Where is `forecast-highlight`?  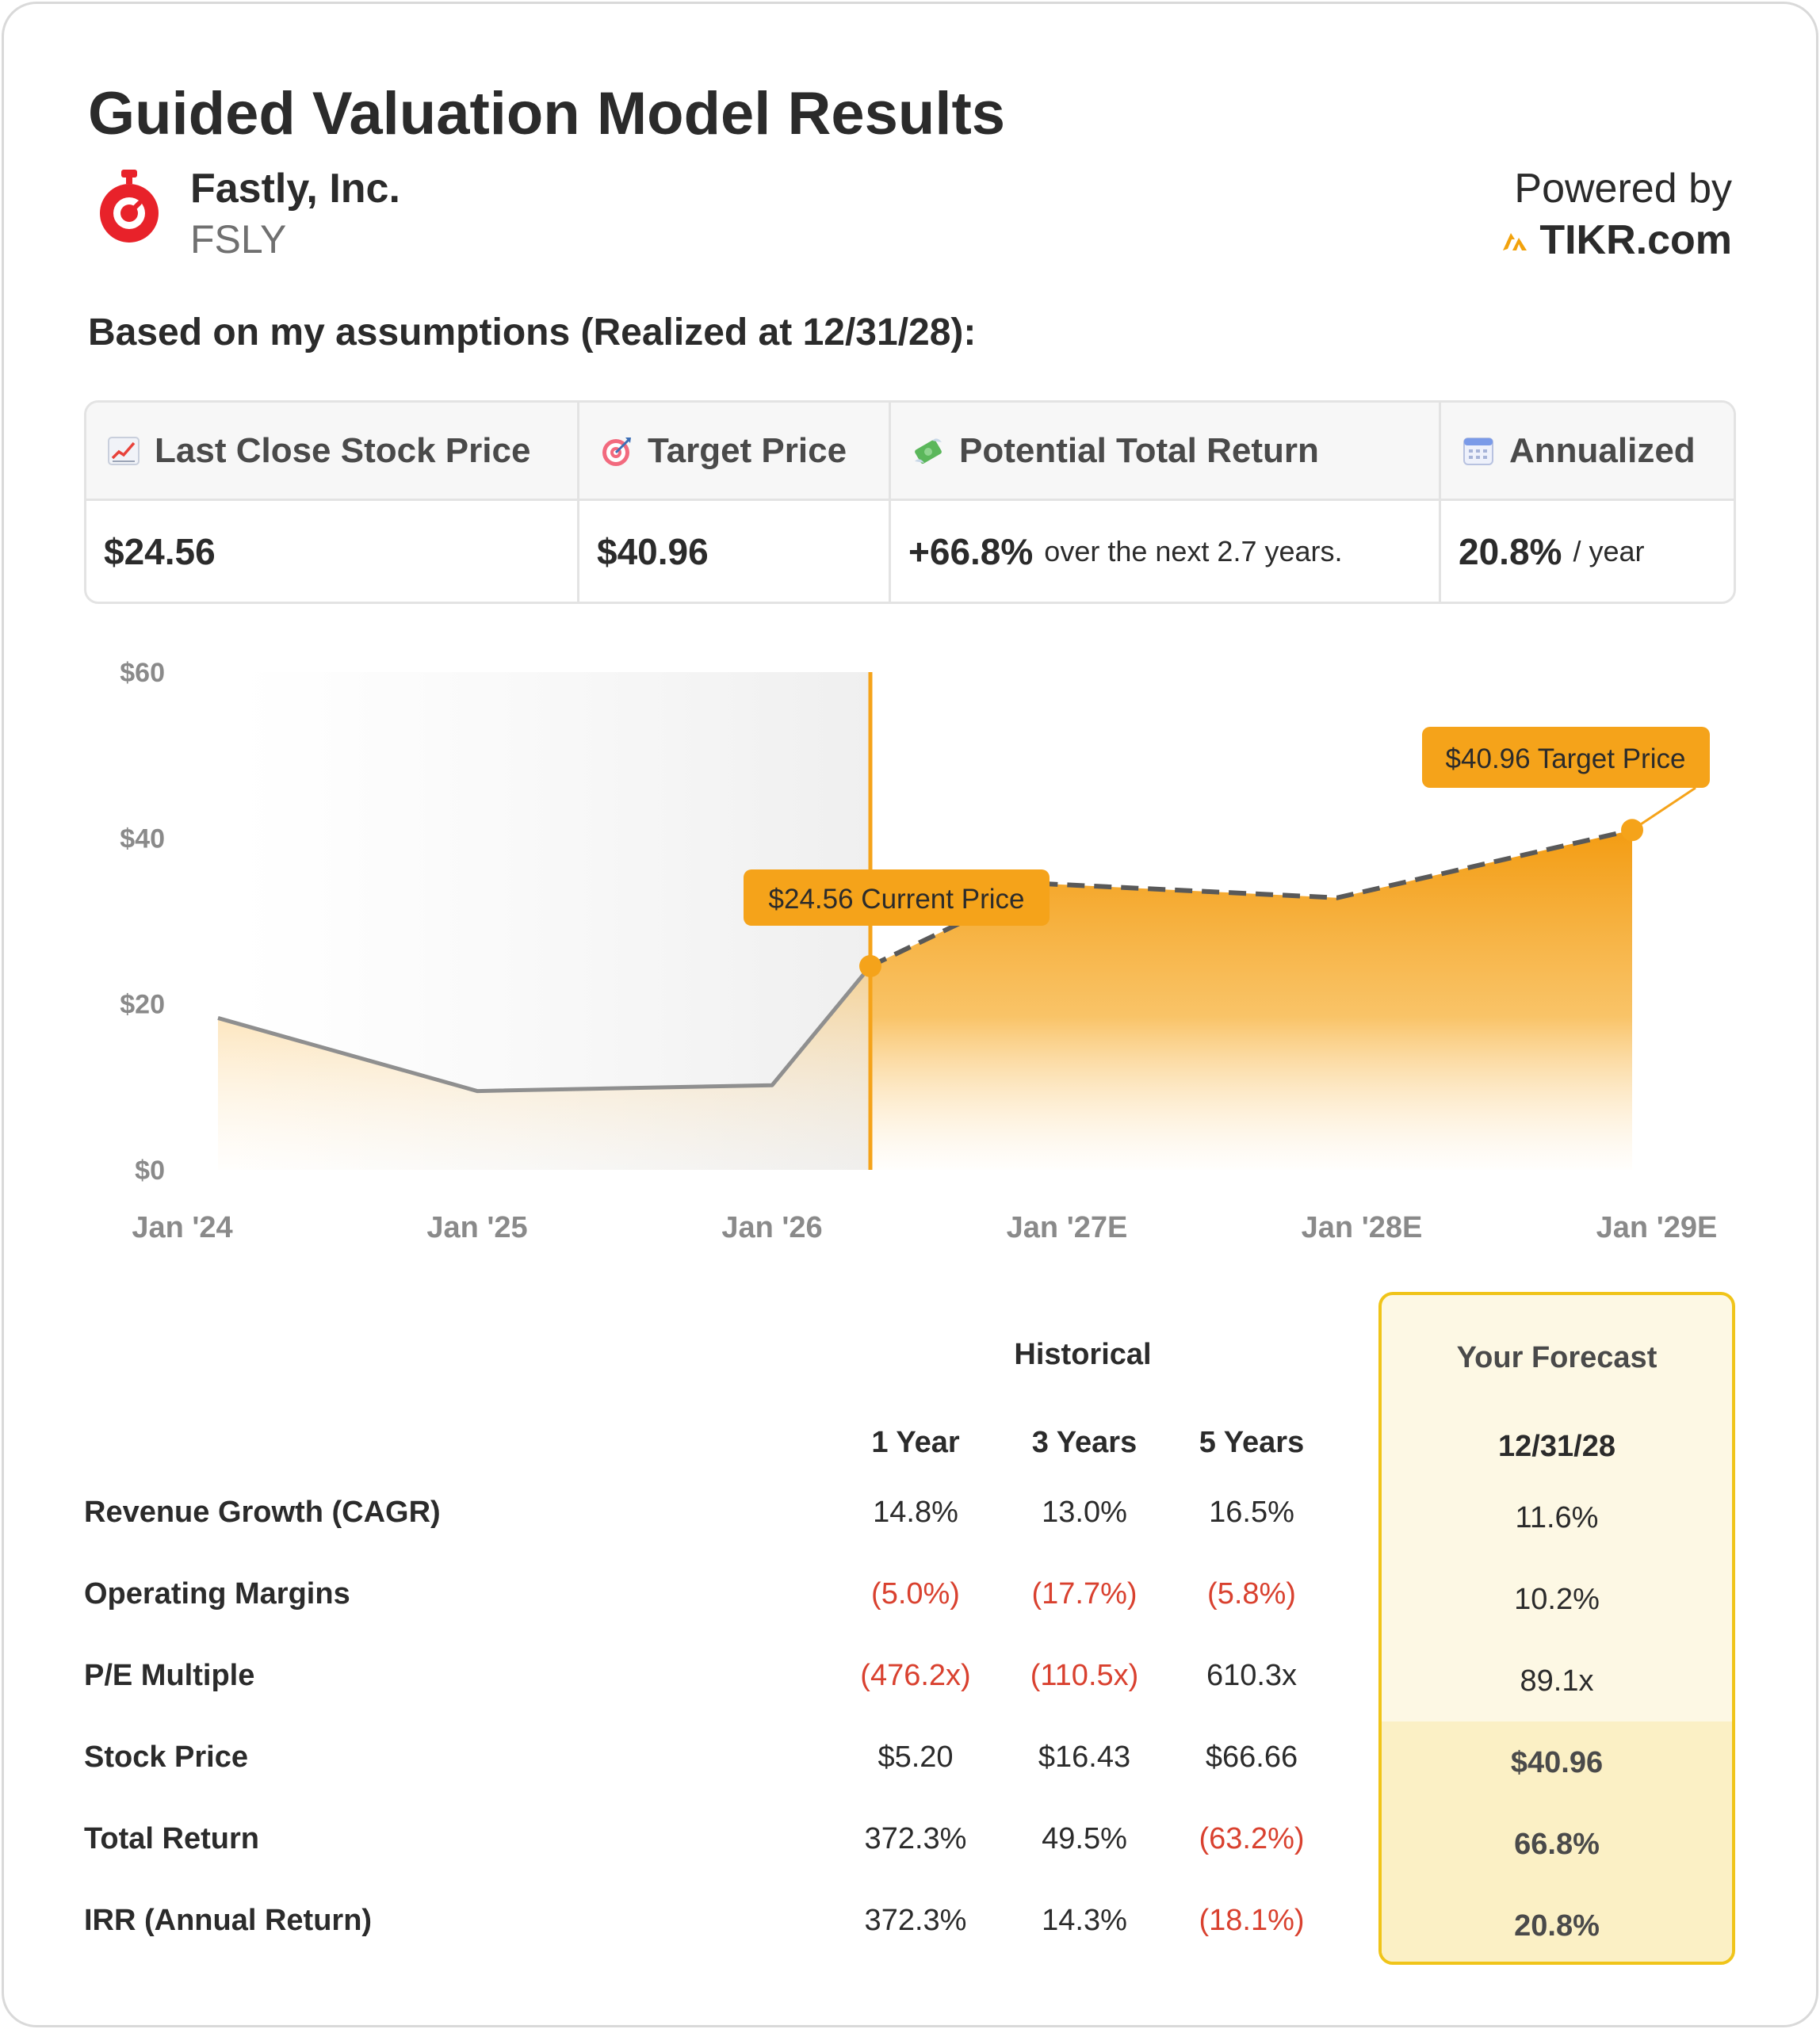
forecast-highlight is located at coordinates (1557, 1841).